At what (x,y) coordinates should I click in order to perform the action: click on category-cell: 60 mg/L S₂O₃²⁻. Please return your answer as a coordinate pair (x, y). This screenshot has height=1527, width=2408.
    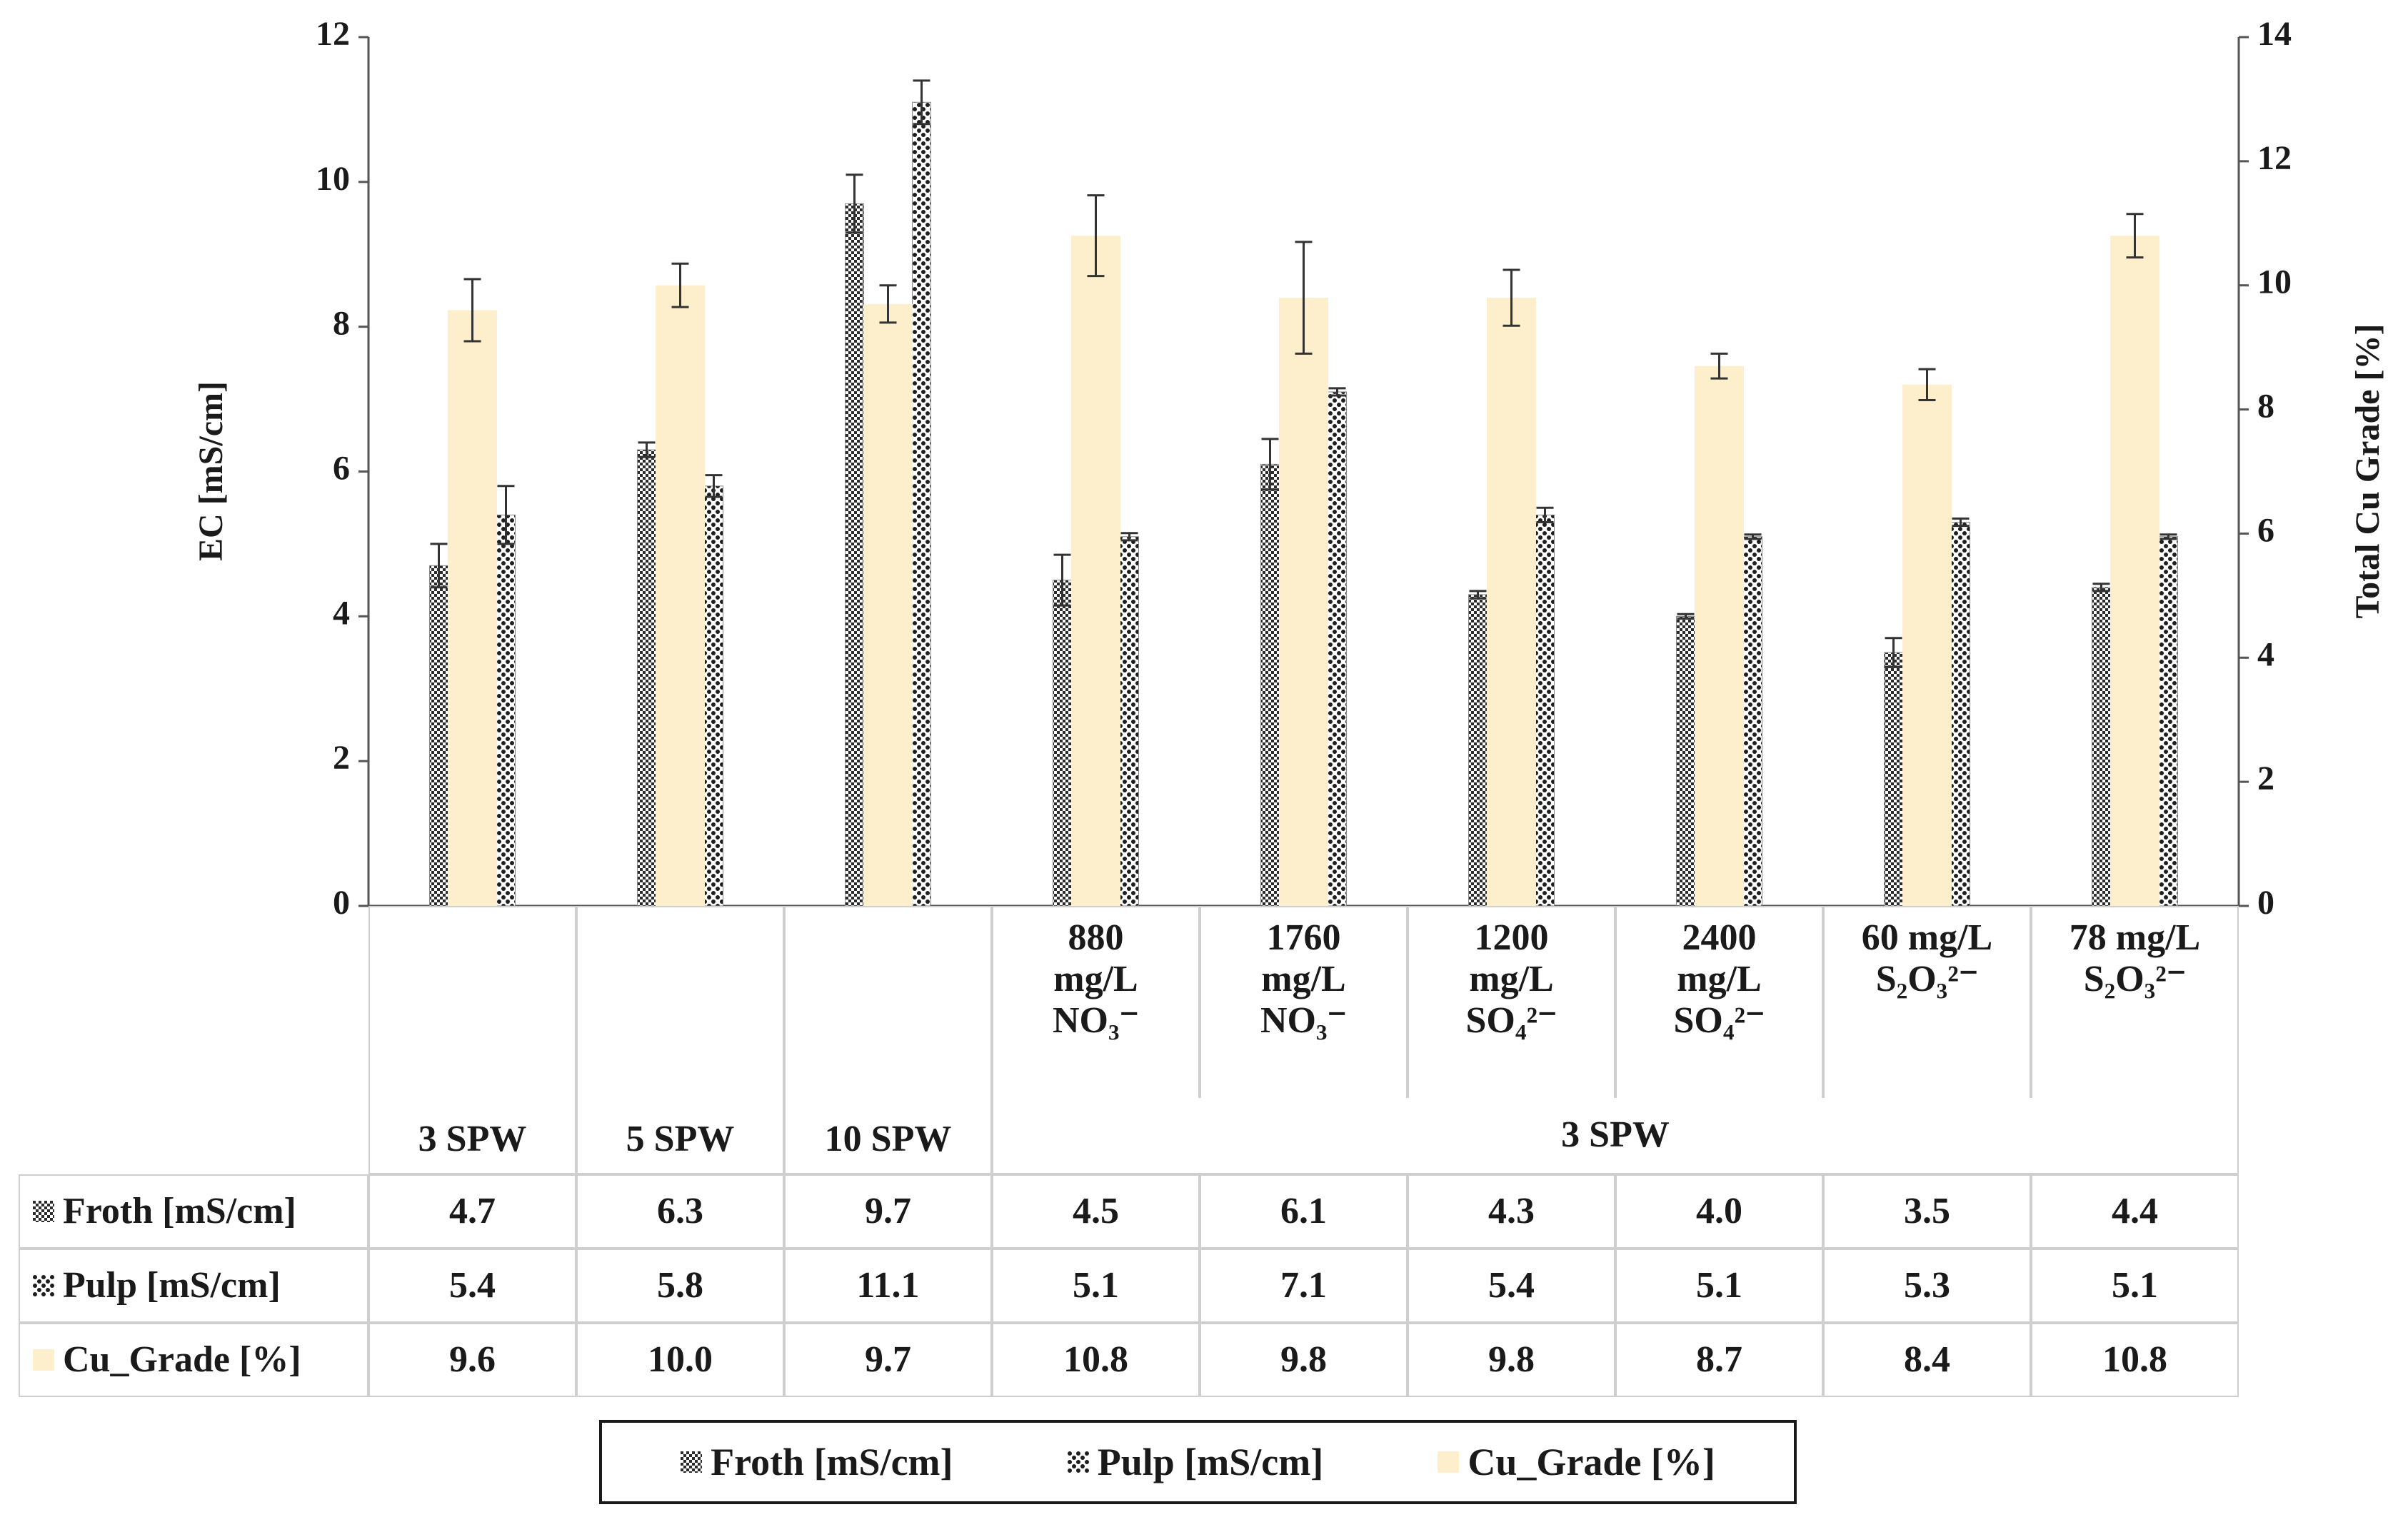
    Looking at the image, I should click on (1927, 1002).